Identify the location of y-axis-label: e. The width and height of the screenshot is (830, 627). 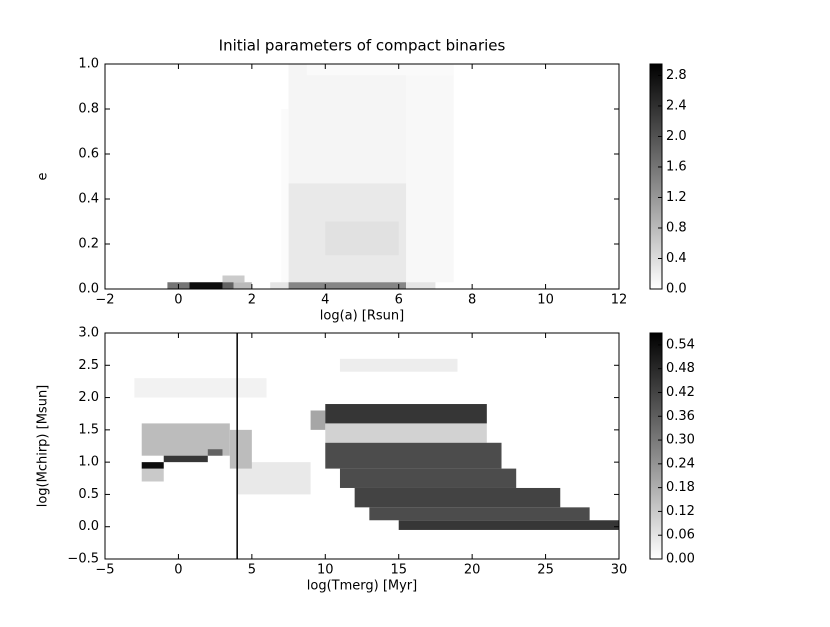
(43, 177).